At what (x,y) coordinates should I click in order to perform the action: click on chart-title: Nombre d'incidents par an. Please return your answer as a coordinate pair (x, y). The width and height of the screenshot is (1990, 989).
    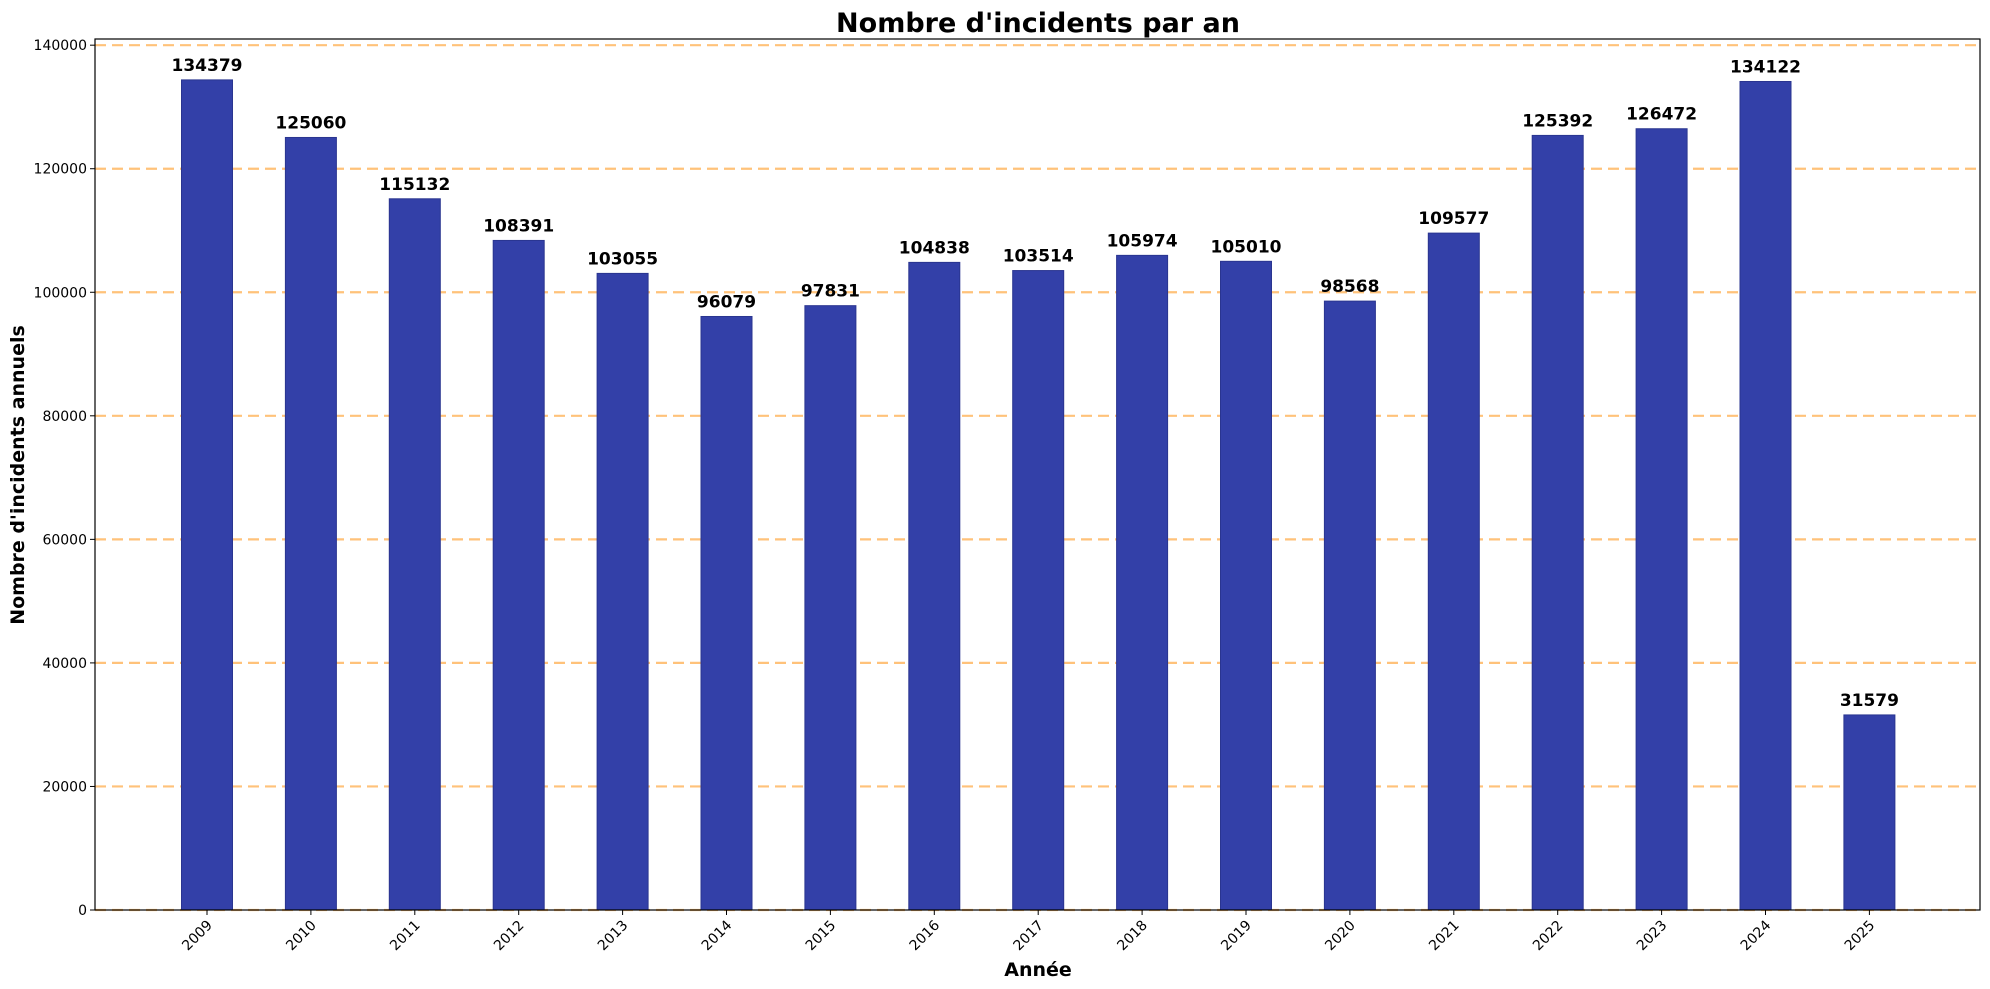
    Looking at the image, I should click on (1038, 23).